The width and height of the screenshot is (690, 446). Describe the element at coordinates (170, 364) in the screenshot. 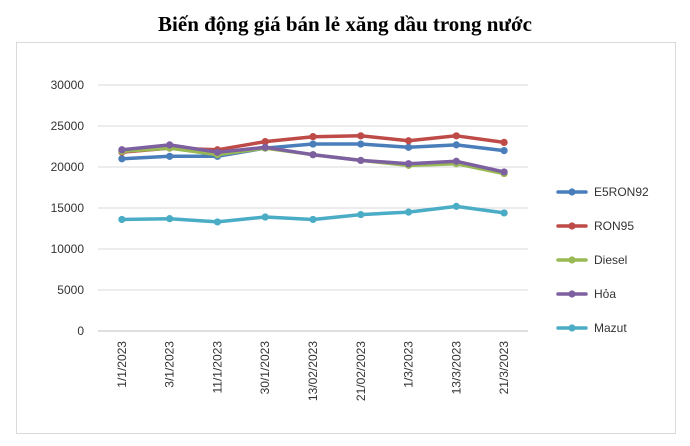

I see `x-tick-label: 3/1/2023` at that location.